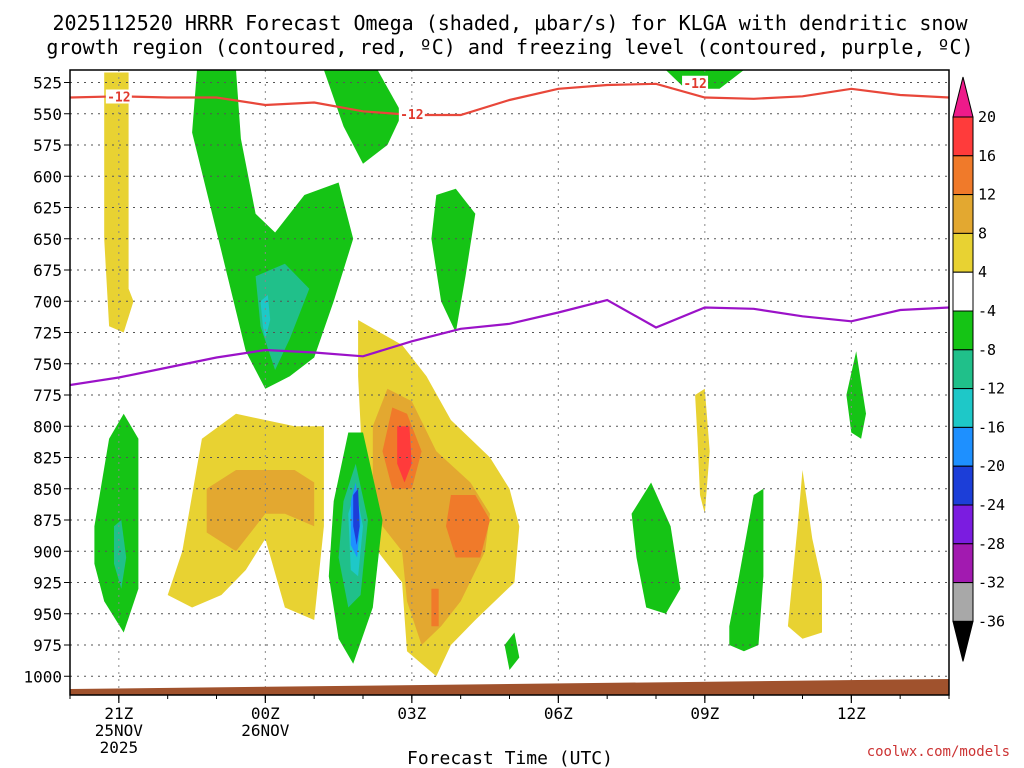  What do you see at coordinates (265, 730) in the screenshot?
I see `x-tick-label-00Z-1: 26NOV` at bounding box center [265, 730].